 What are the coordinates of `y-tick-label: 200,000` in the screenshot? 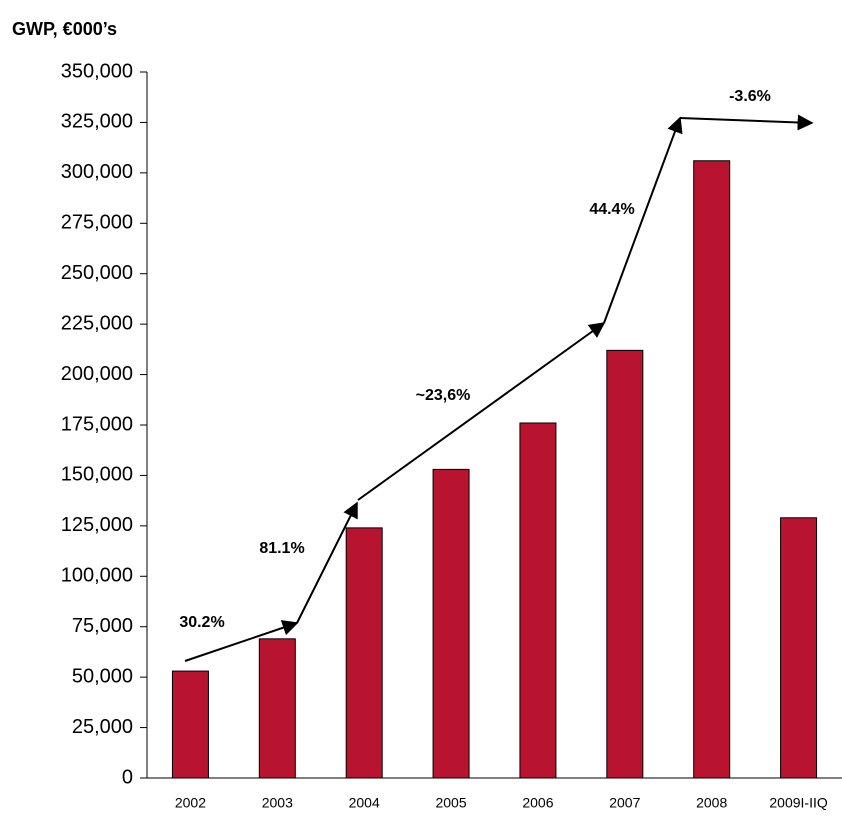 It's located at (97, 374).